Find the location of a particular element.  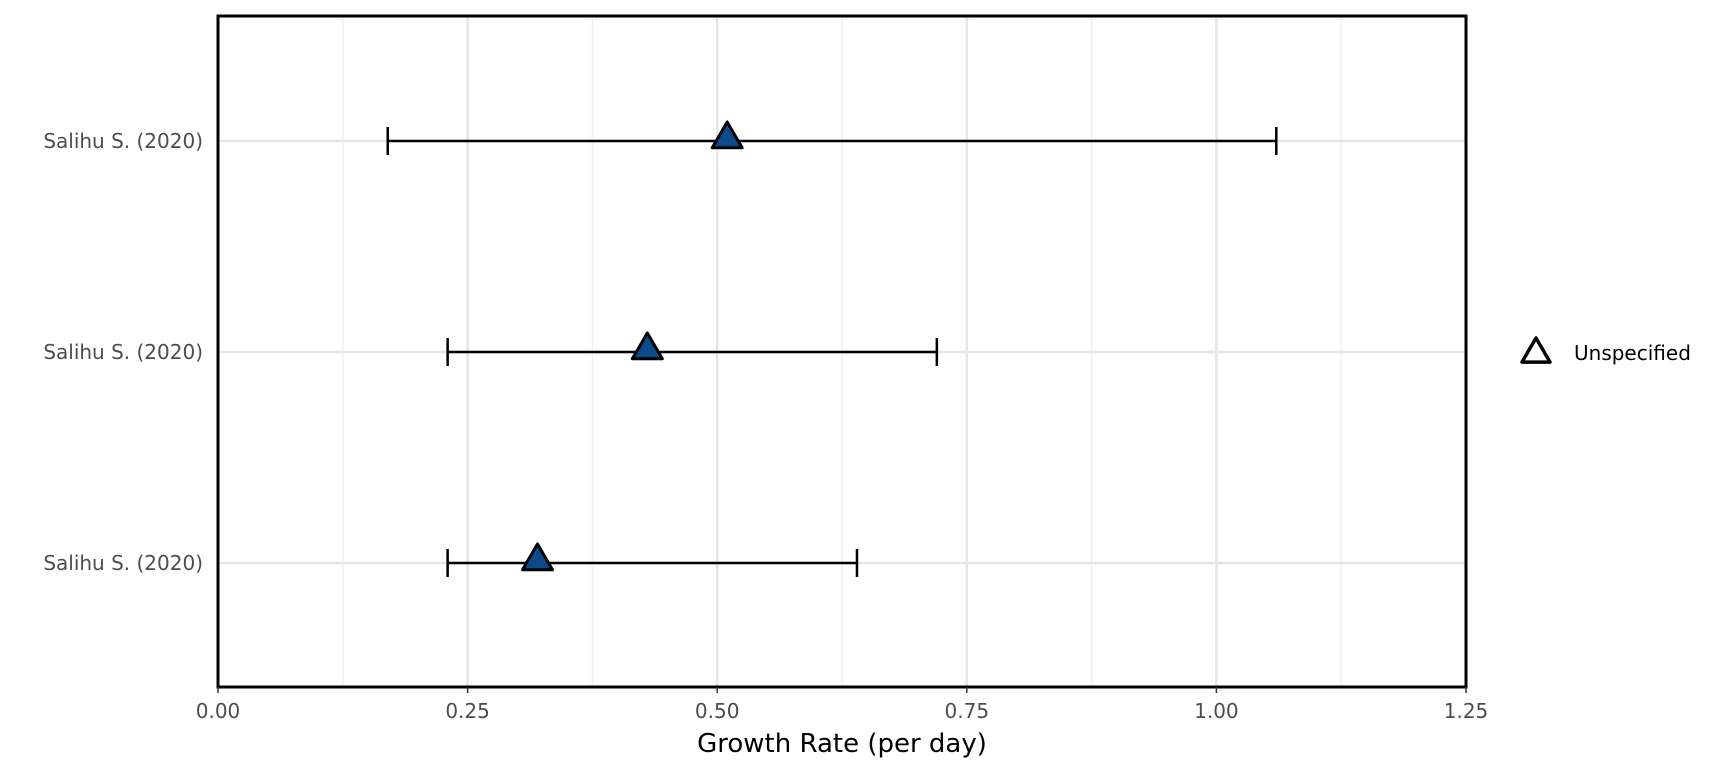

x-tick-label: 0.25 is located at coordinates (467, 711).